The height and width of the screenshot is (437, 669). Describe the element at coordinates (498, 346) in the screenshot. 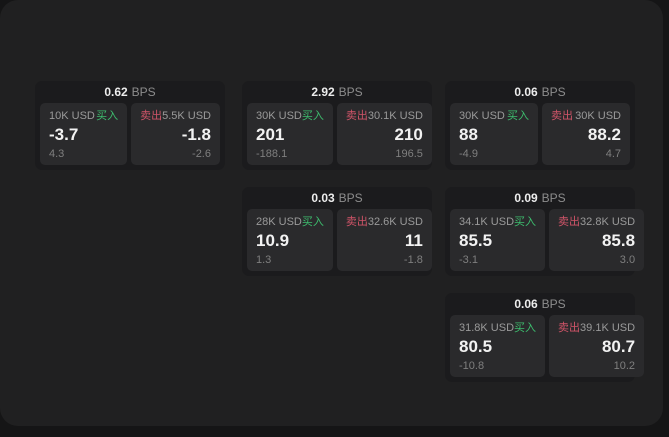

I see `buy-panel: 31.8K USD 买入 80.5 -10.8` at that location.